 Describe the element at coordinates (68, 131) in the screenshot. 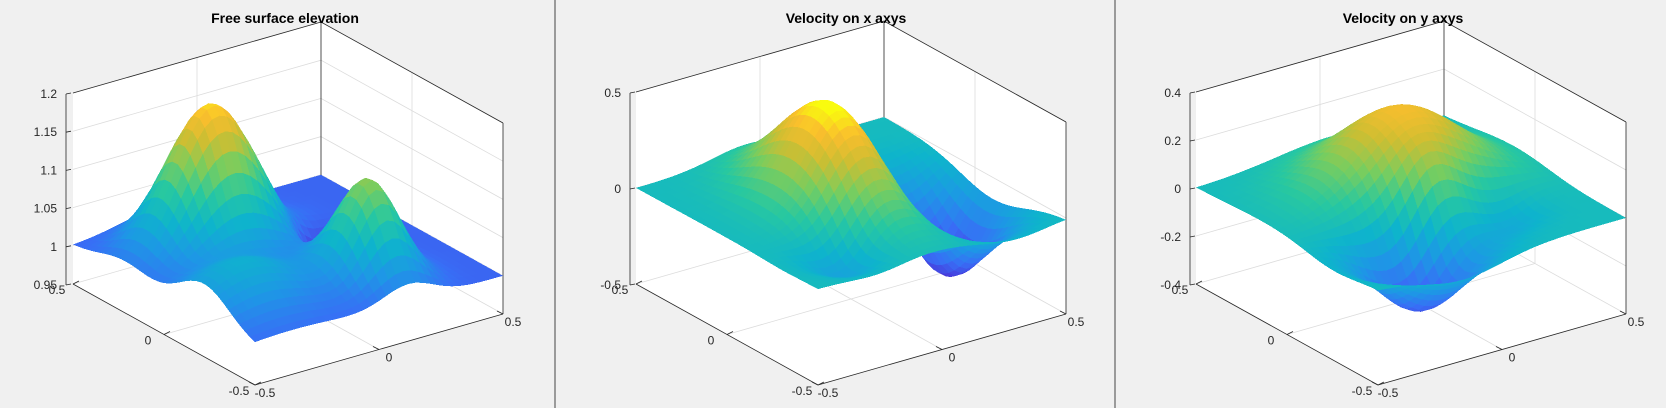

I see `z-tick` at that location.